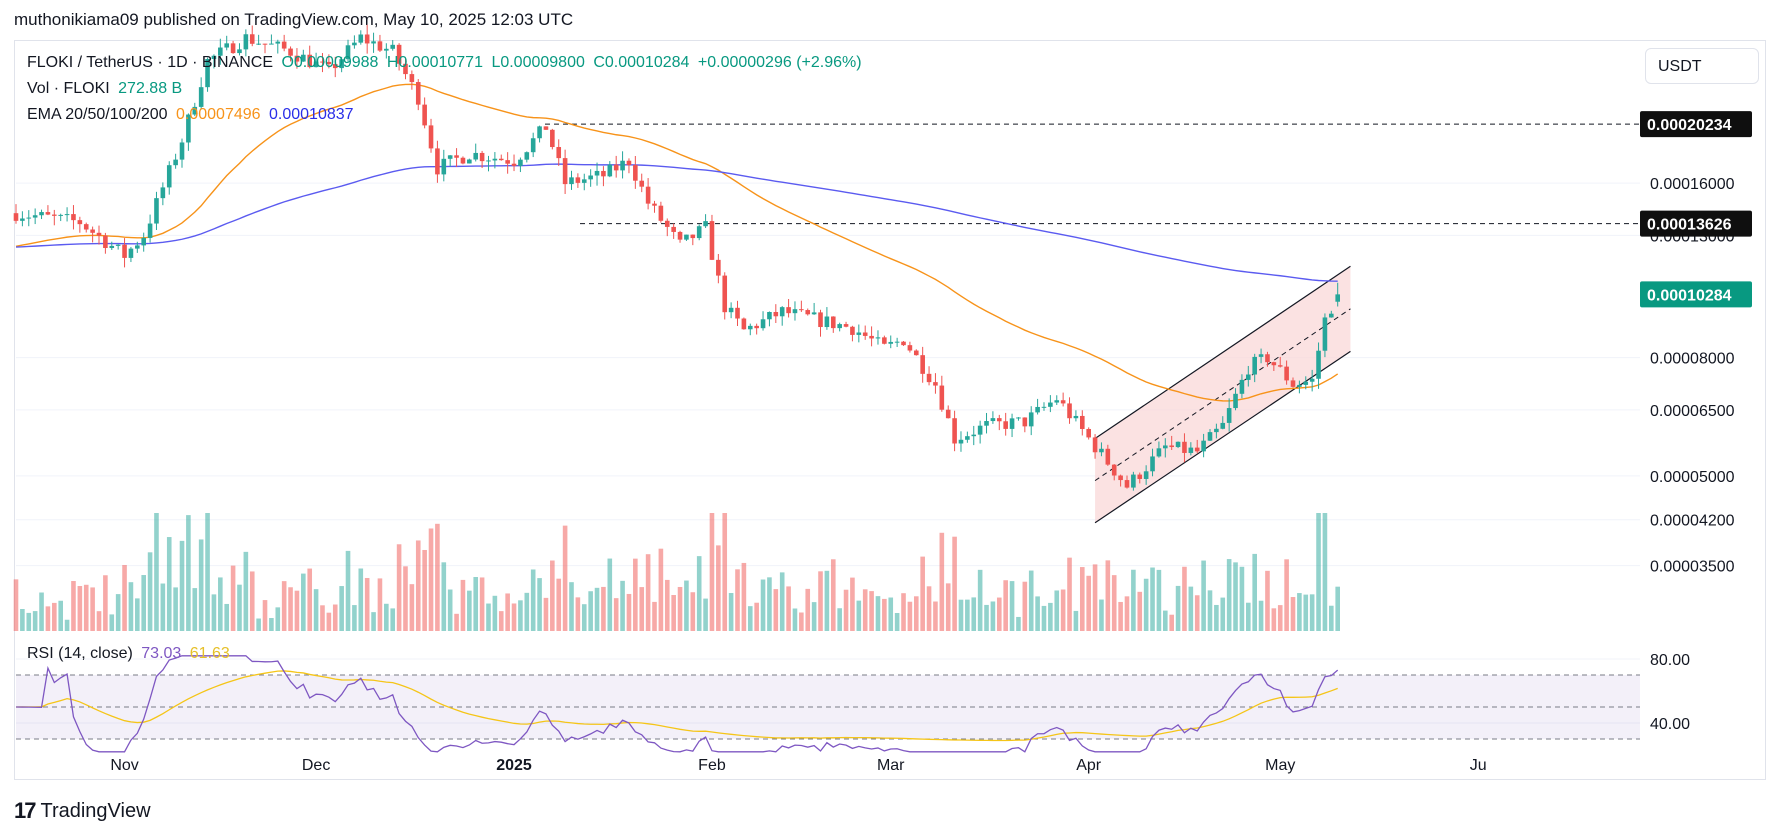 The width and height of the screenshot is (1781, 835). I want to click on rsi-legend: RSI (14, close) 73.03 61.63, so click(130, 654).